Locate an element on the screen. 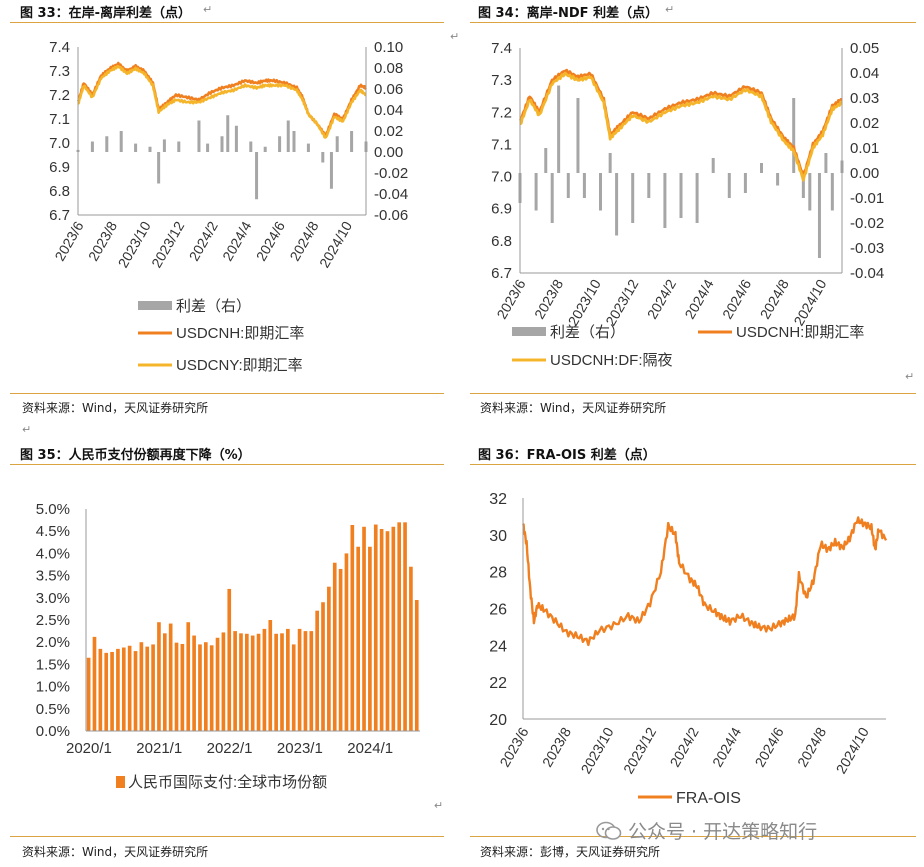 This screenshot has height=867, width=924. y2-tick-label: -0.01 is located at coordinates (867, 198).